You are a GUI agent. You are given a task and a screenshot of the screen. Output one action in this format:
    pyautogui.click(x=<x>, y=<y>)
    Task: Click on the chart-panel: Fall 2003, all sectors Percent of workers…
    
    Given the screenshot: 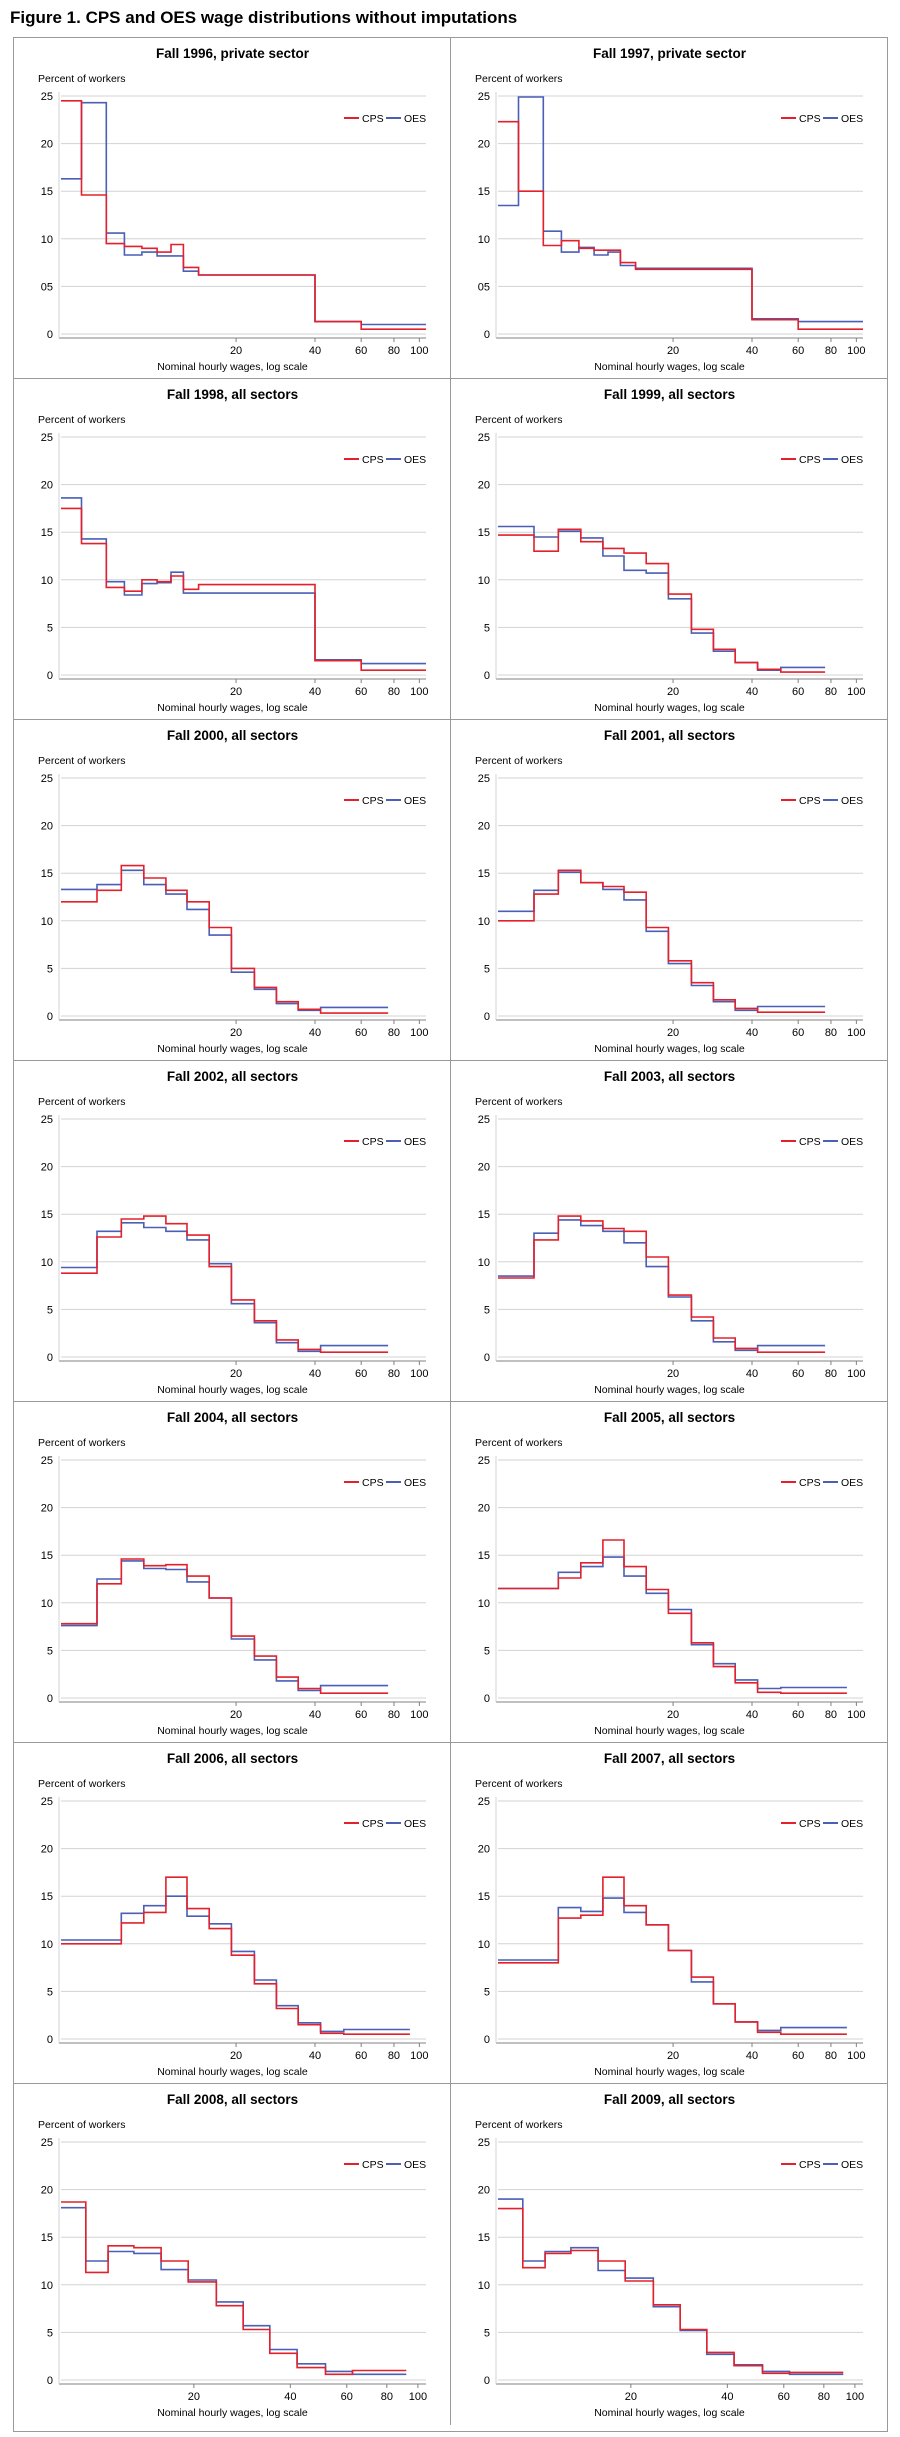 What is the action you would take?
    pyautogui.click(x=669, y=1231)
    